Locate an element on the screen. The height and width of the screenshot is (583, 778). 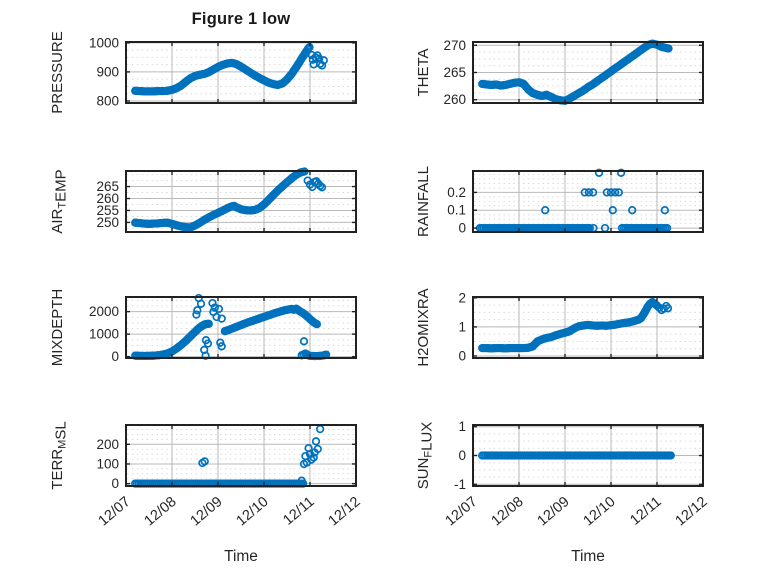
y-tick-label: 250 is located at coordinates (107, 222).